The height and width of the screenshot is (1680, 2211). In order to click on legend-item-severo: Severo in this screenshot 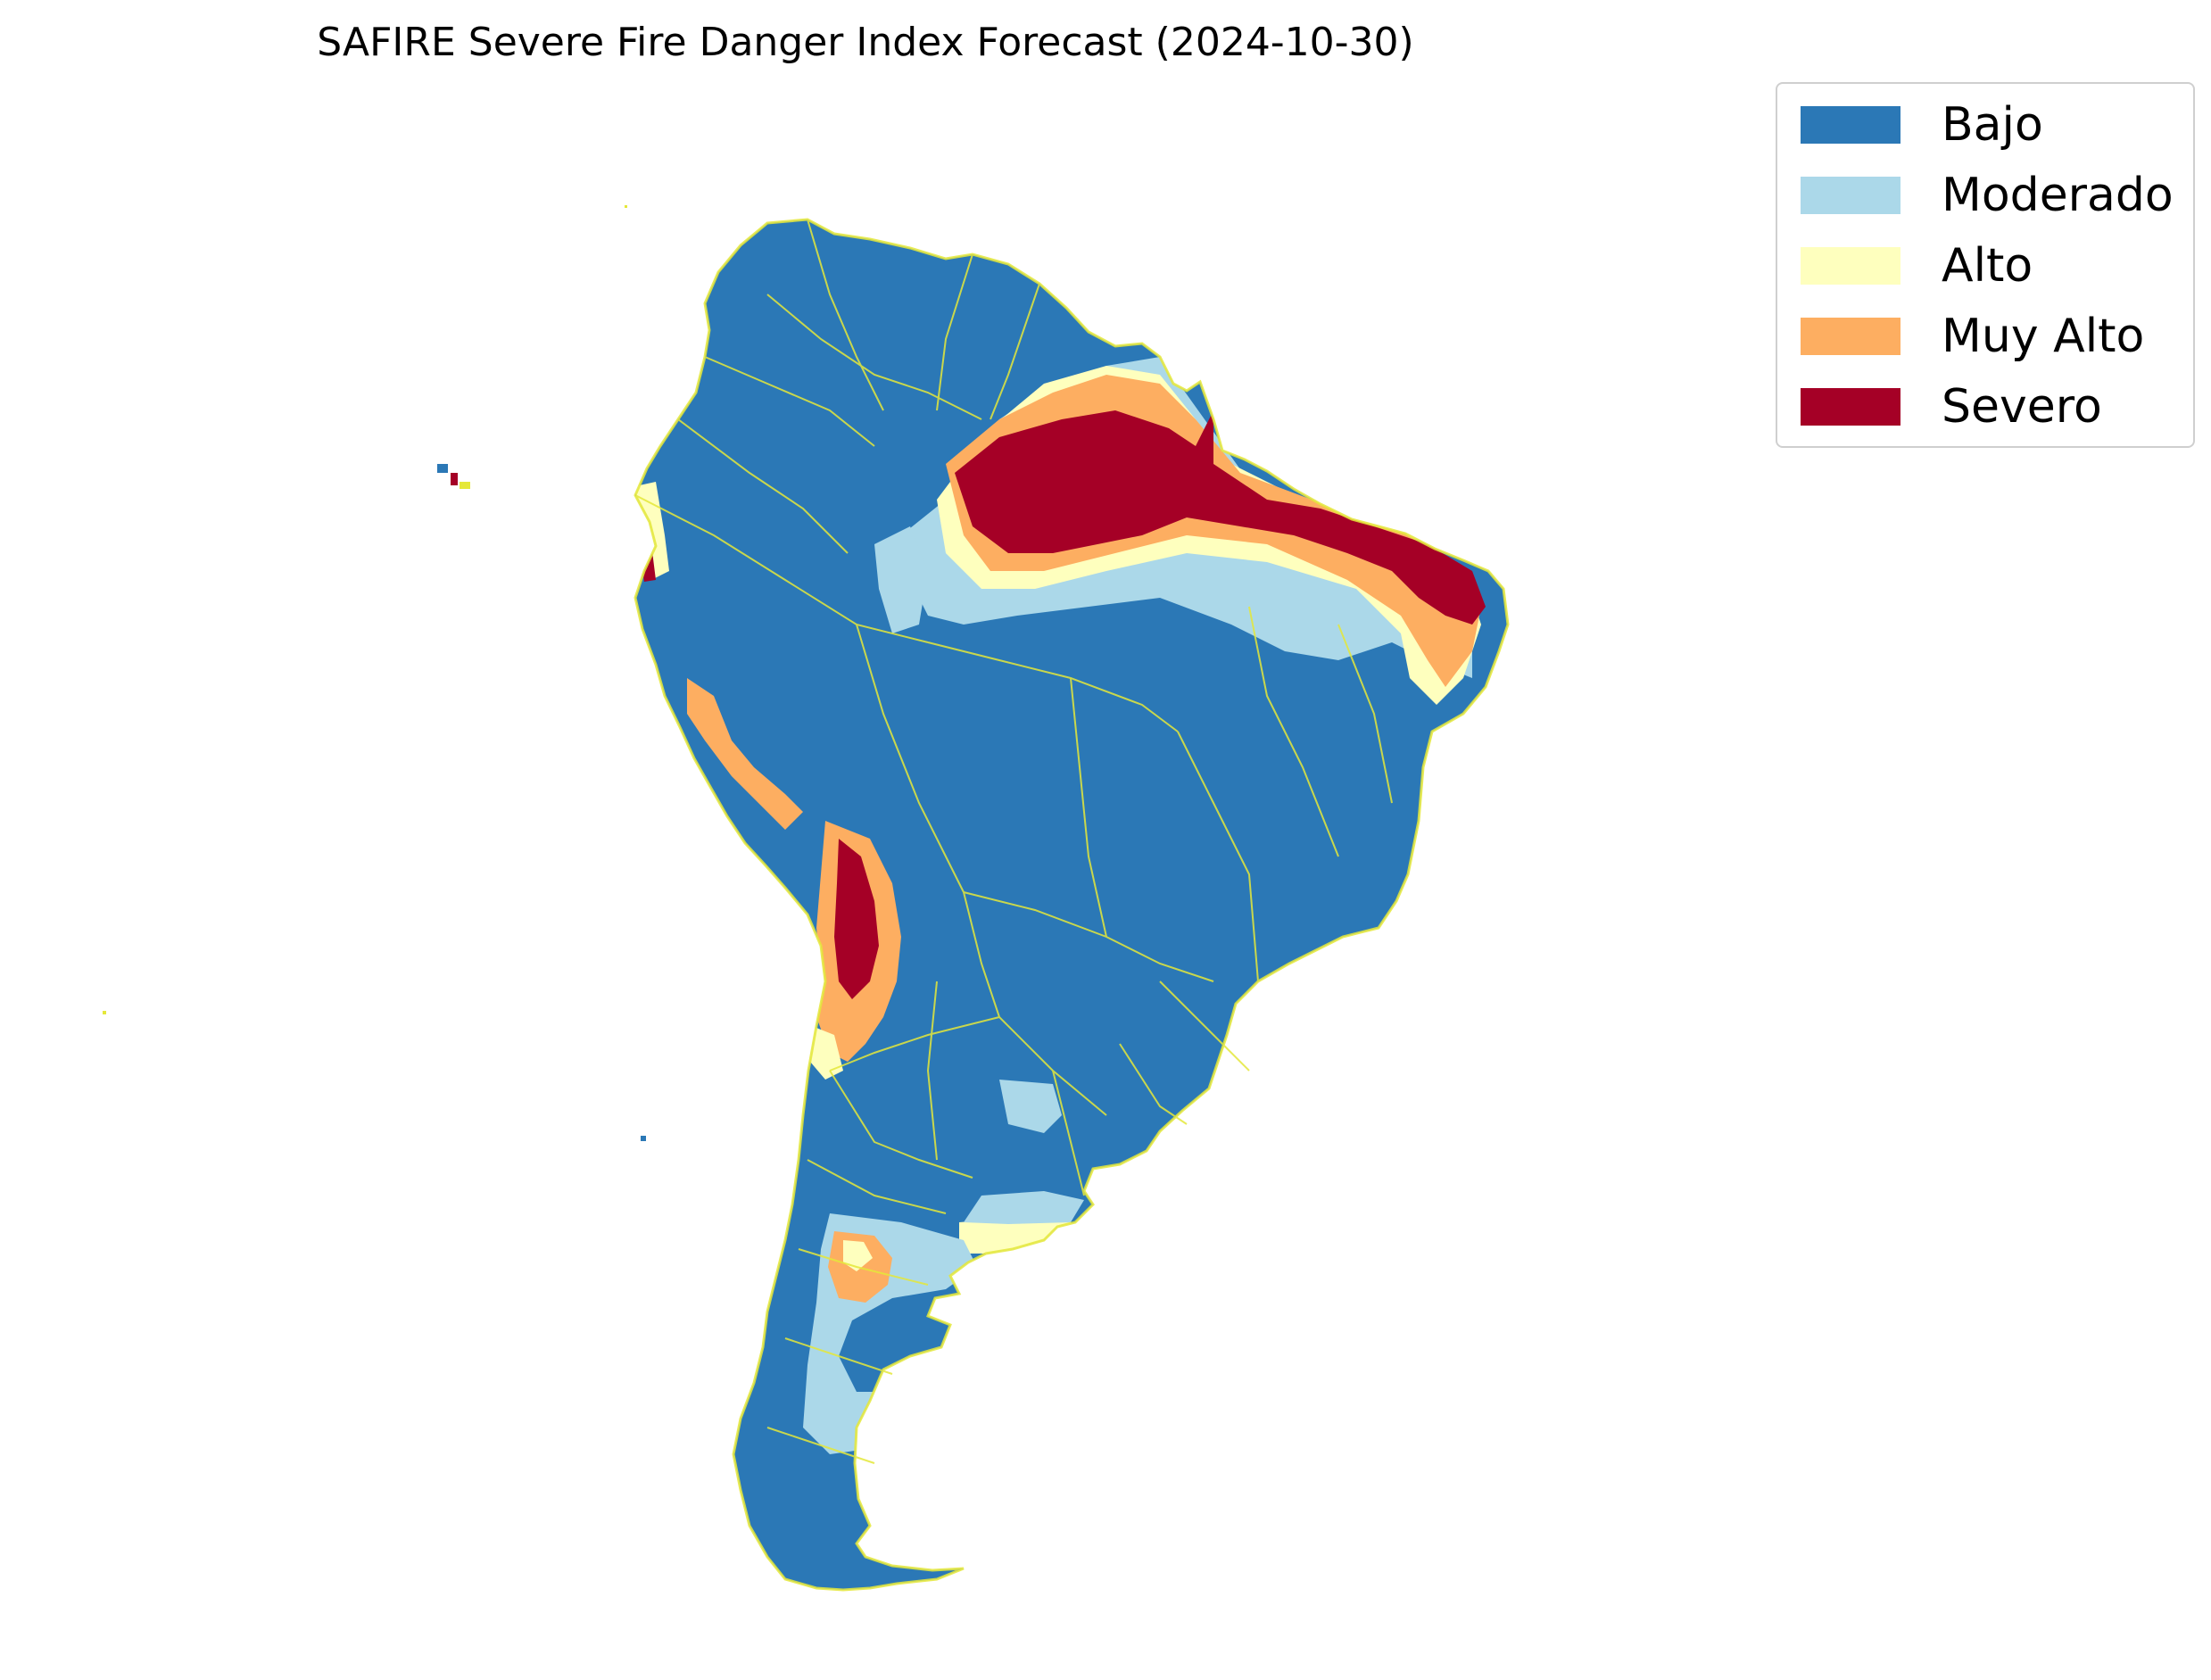, I will do `click(1951, 407)`.